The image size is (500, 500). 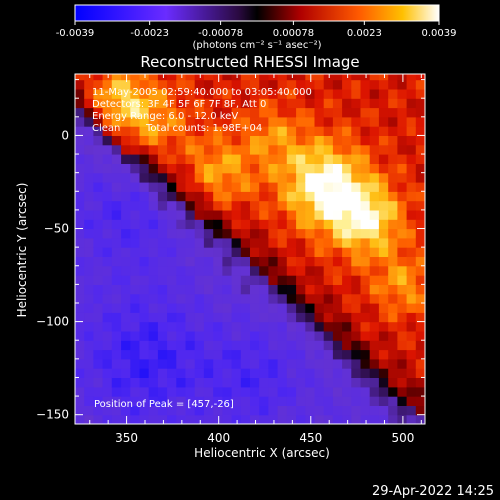 I want to click on annotation-detectors: Detectors: 3F 4F 5F 6F 7F 8F, Att 0, so click(x=179, y=104).